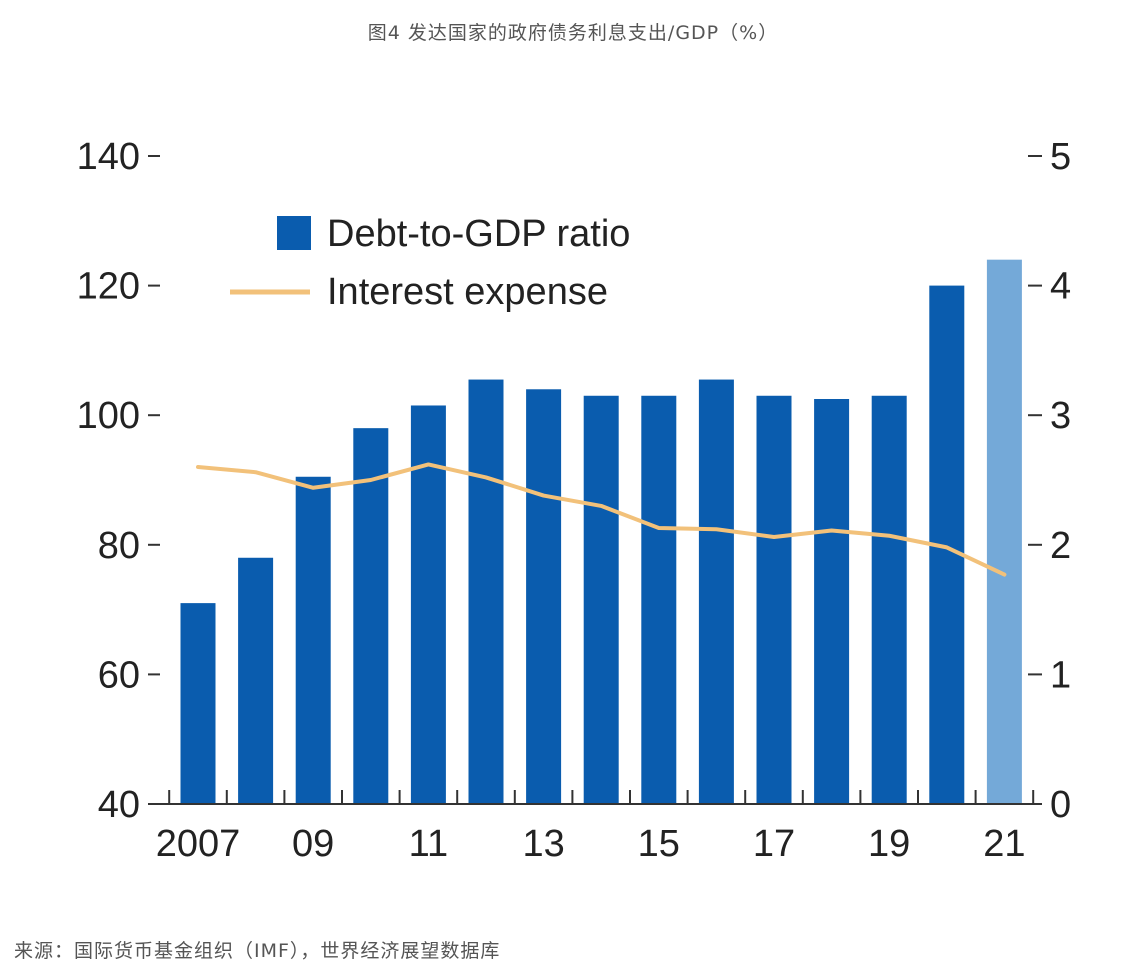 The height and width of the screenshot is (970, 1146). What do you see at coordinates (108, 287) in the screenshot?
I see `left-y-tick-label: 120` at bounding box center [108, 287].